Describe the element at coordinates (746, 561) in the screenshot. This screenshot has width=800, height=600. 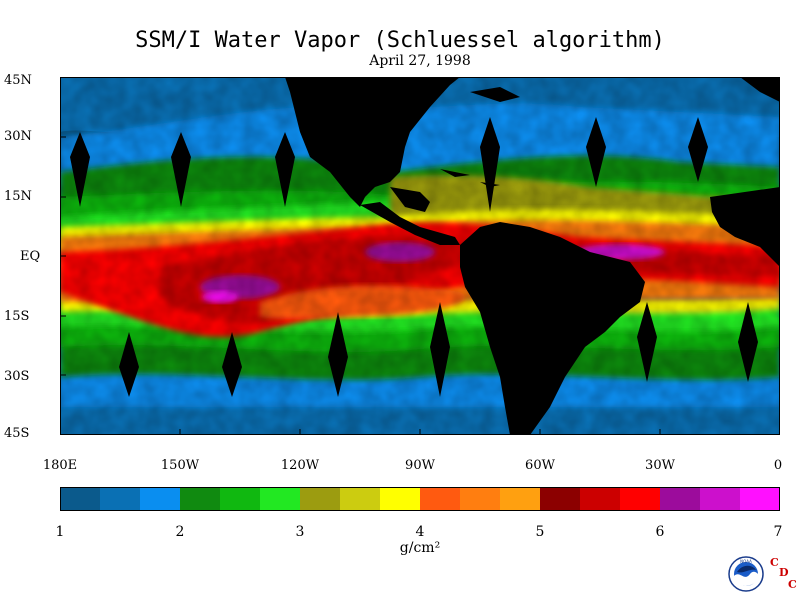
I see `noaa-logo-text: NOAA` at that location.